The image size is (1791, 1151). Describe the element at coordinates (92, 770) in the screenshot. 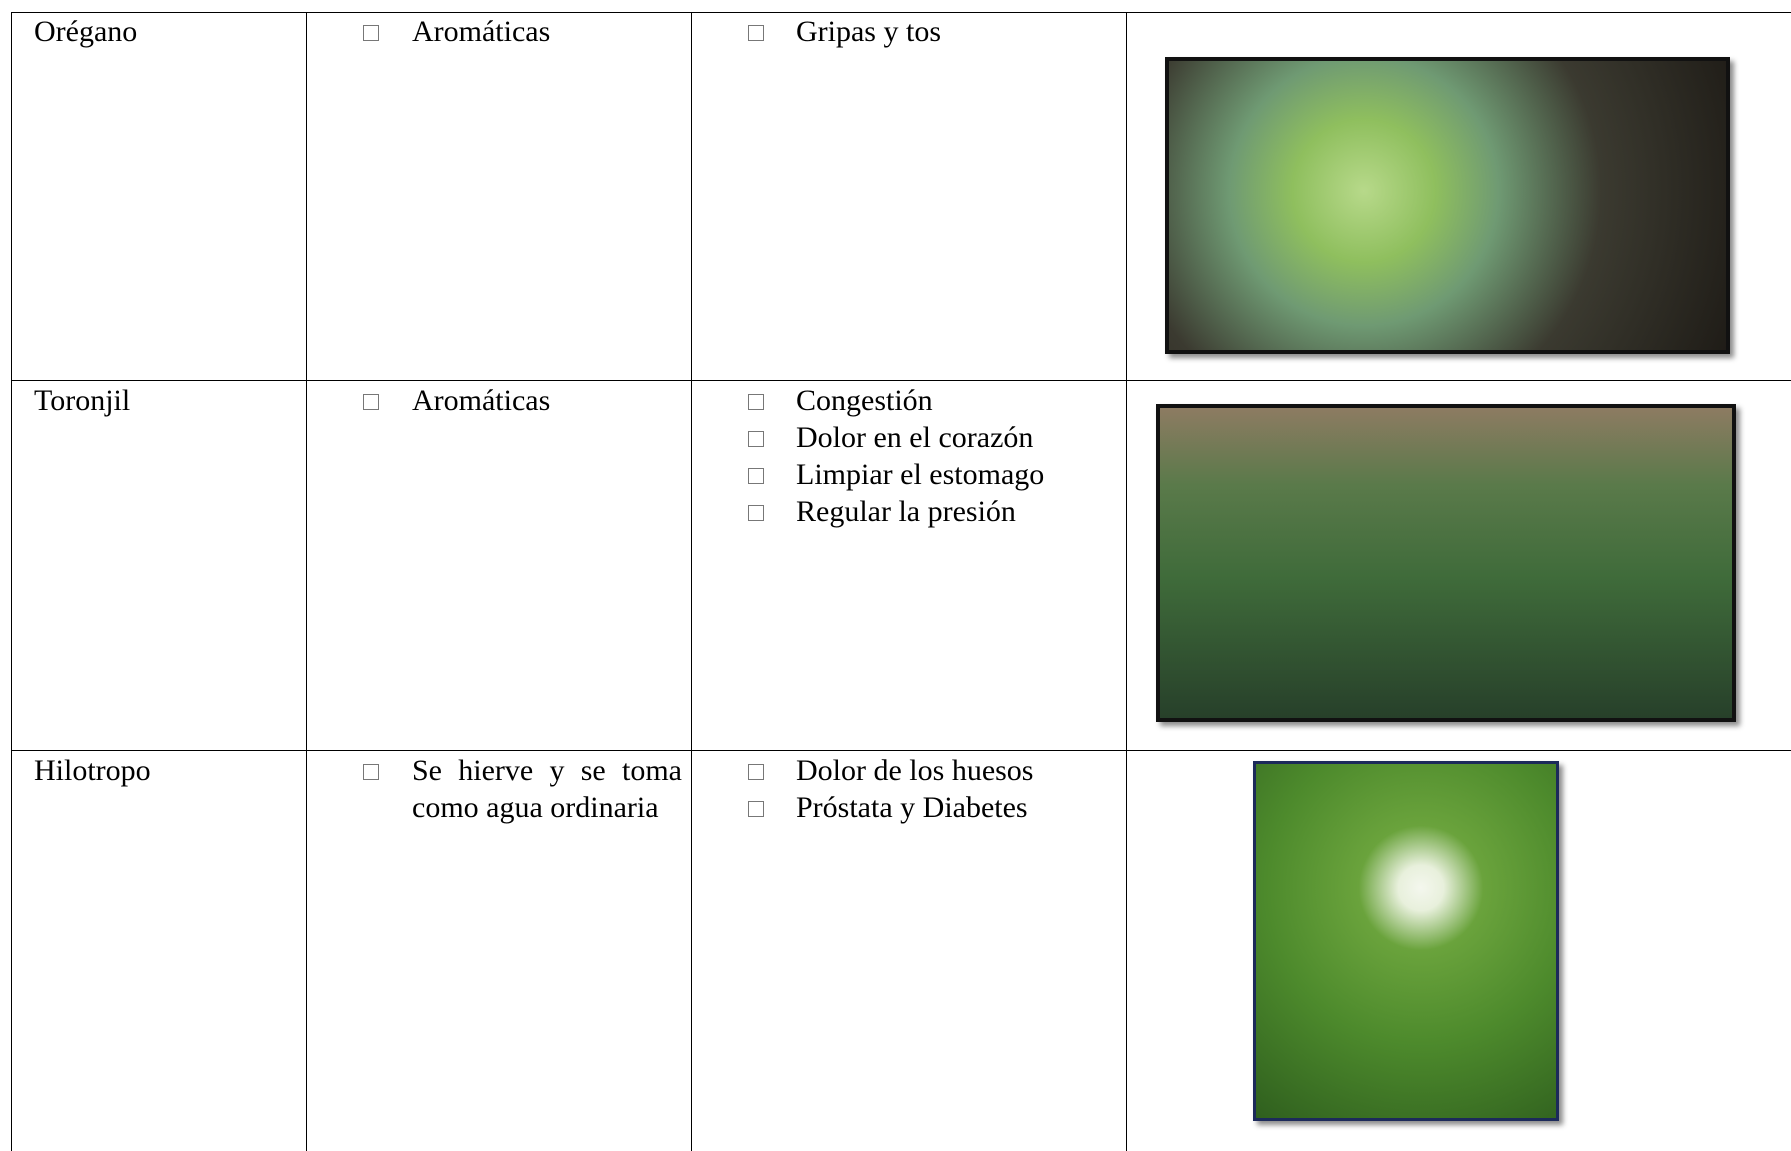

I see `plant-name: Hilotropo` at that location.